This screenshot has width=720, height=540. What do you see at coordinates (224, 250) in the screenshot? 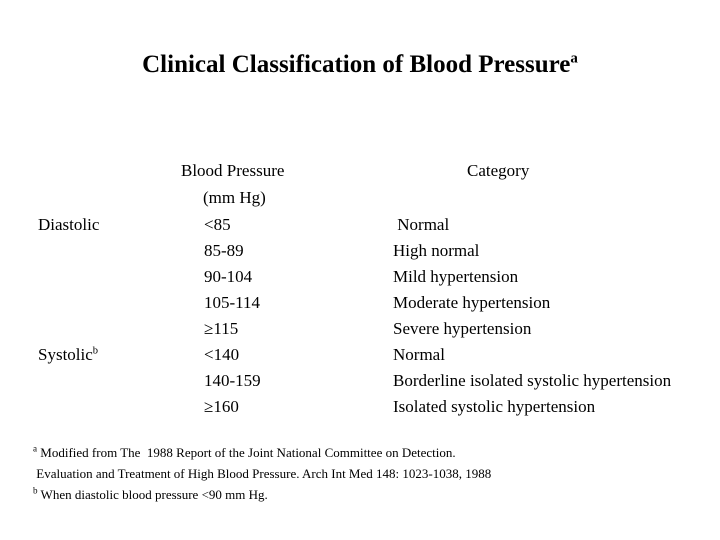
I see `row-value: 85-89` at bounding box center [224, 250].